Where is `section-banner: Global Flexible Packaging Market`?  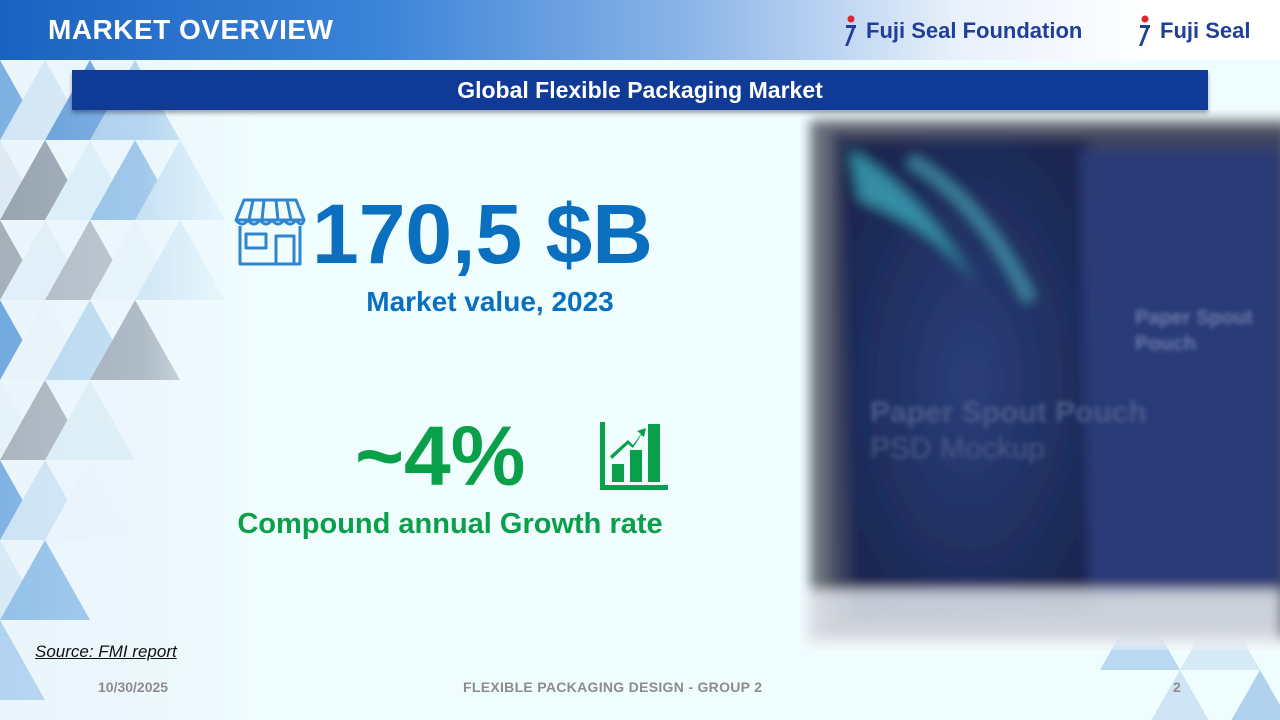 section-banner: Global Flexible Packaging Market is located at coordinates (640, 90).